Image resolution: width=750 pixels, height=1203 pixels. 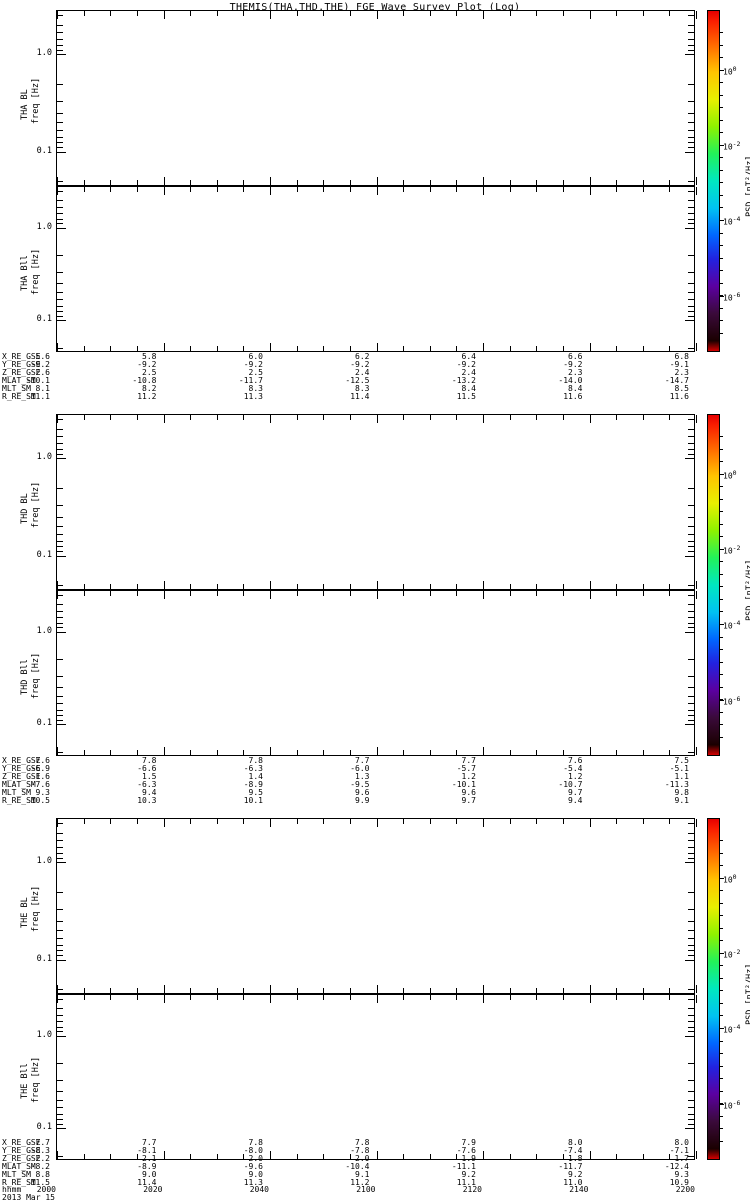 I want to click on ephemeris-value: 9.7, so click(x=575, y=792).